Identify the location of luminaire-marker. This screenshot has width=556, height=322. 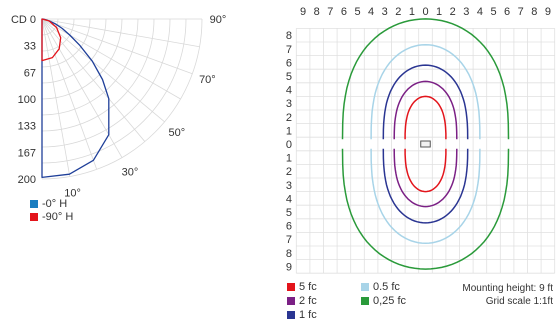
(425, 144).